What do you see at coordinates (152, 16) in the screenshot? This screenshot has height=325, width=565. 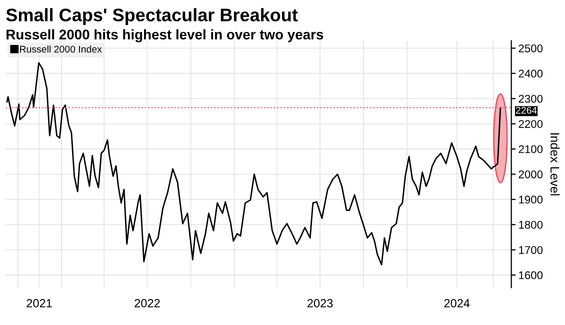 I see `chart-title: Small Caps' Spectacular Breakout` at bounding box center [152, 16].